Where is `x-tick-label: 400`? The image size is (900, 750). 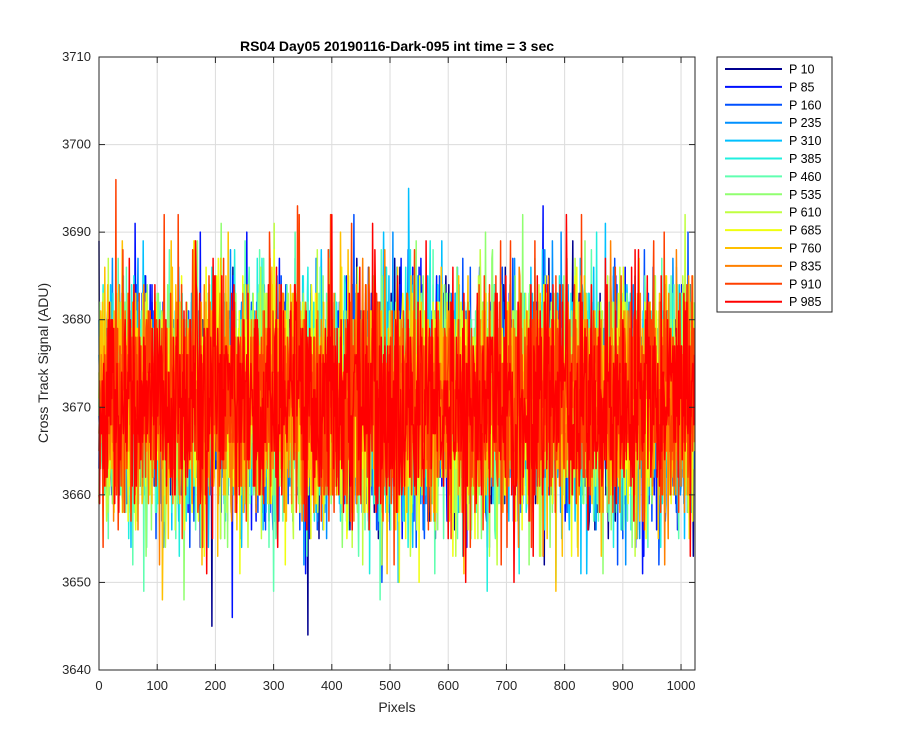 x-tick-label: 400 is located at coordinates (332, 685).